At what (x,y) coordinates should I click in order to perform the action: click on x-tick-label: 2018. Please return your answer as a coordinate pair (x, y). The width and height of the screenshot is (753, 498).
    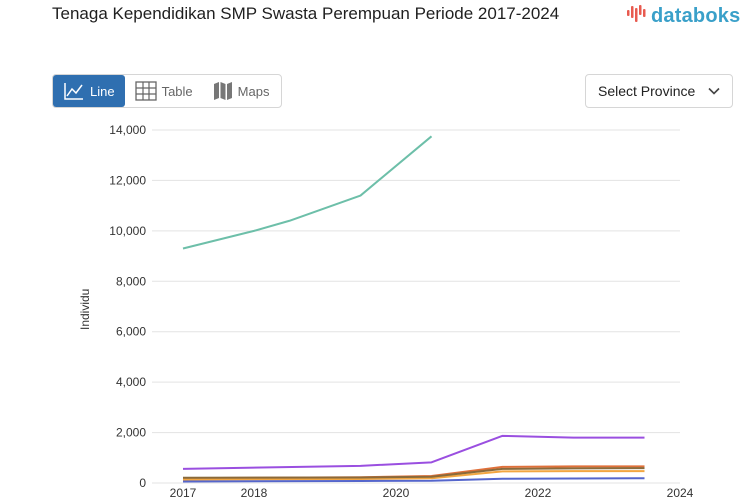
    Looking at the image, I should click on (254, 492).